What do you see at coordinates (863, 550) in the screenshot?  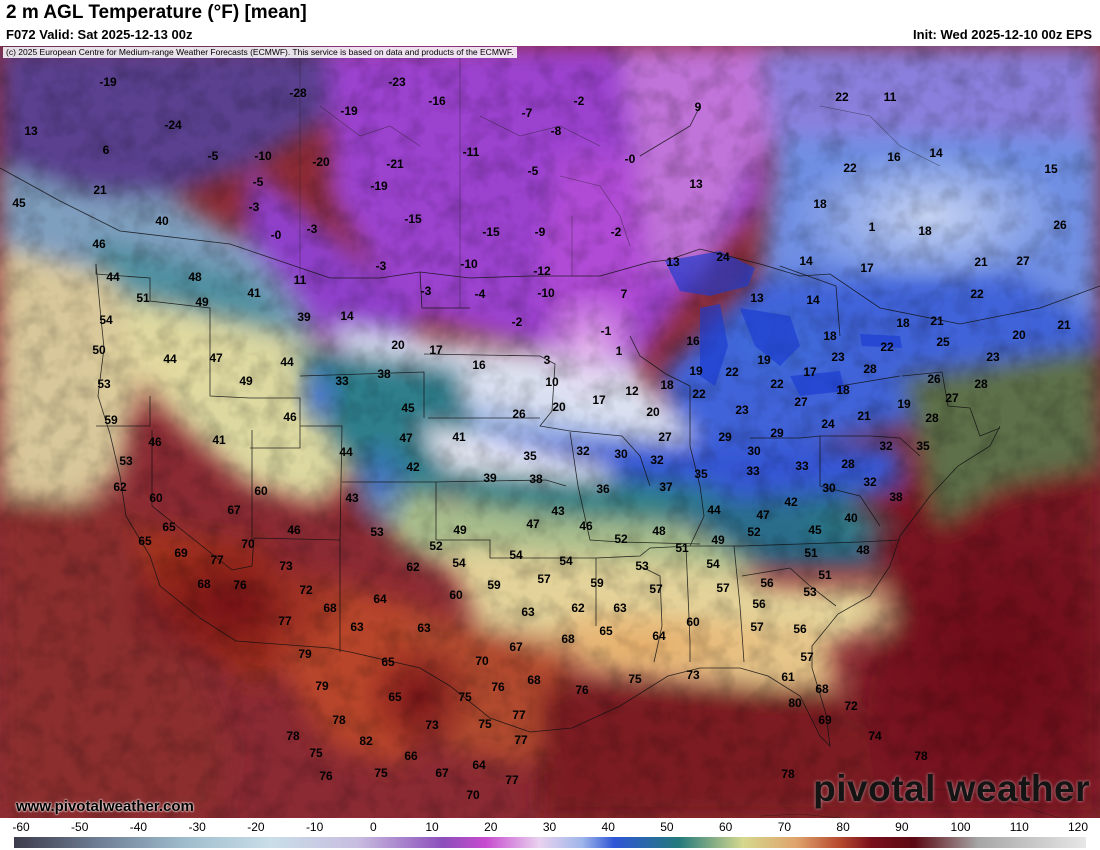 I see `temperature-label: 48` at bounding box center [863, 550].